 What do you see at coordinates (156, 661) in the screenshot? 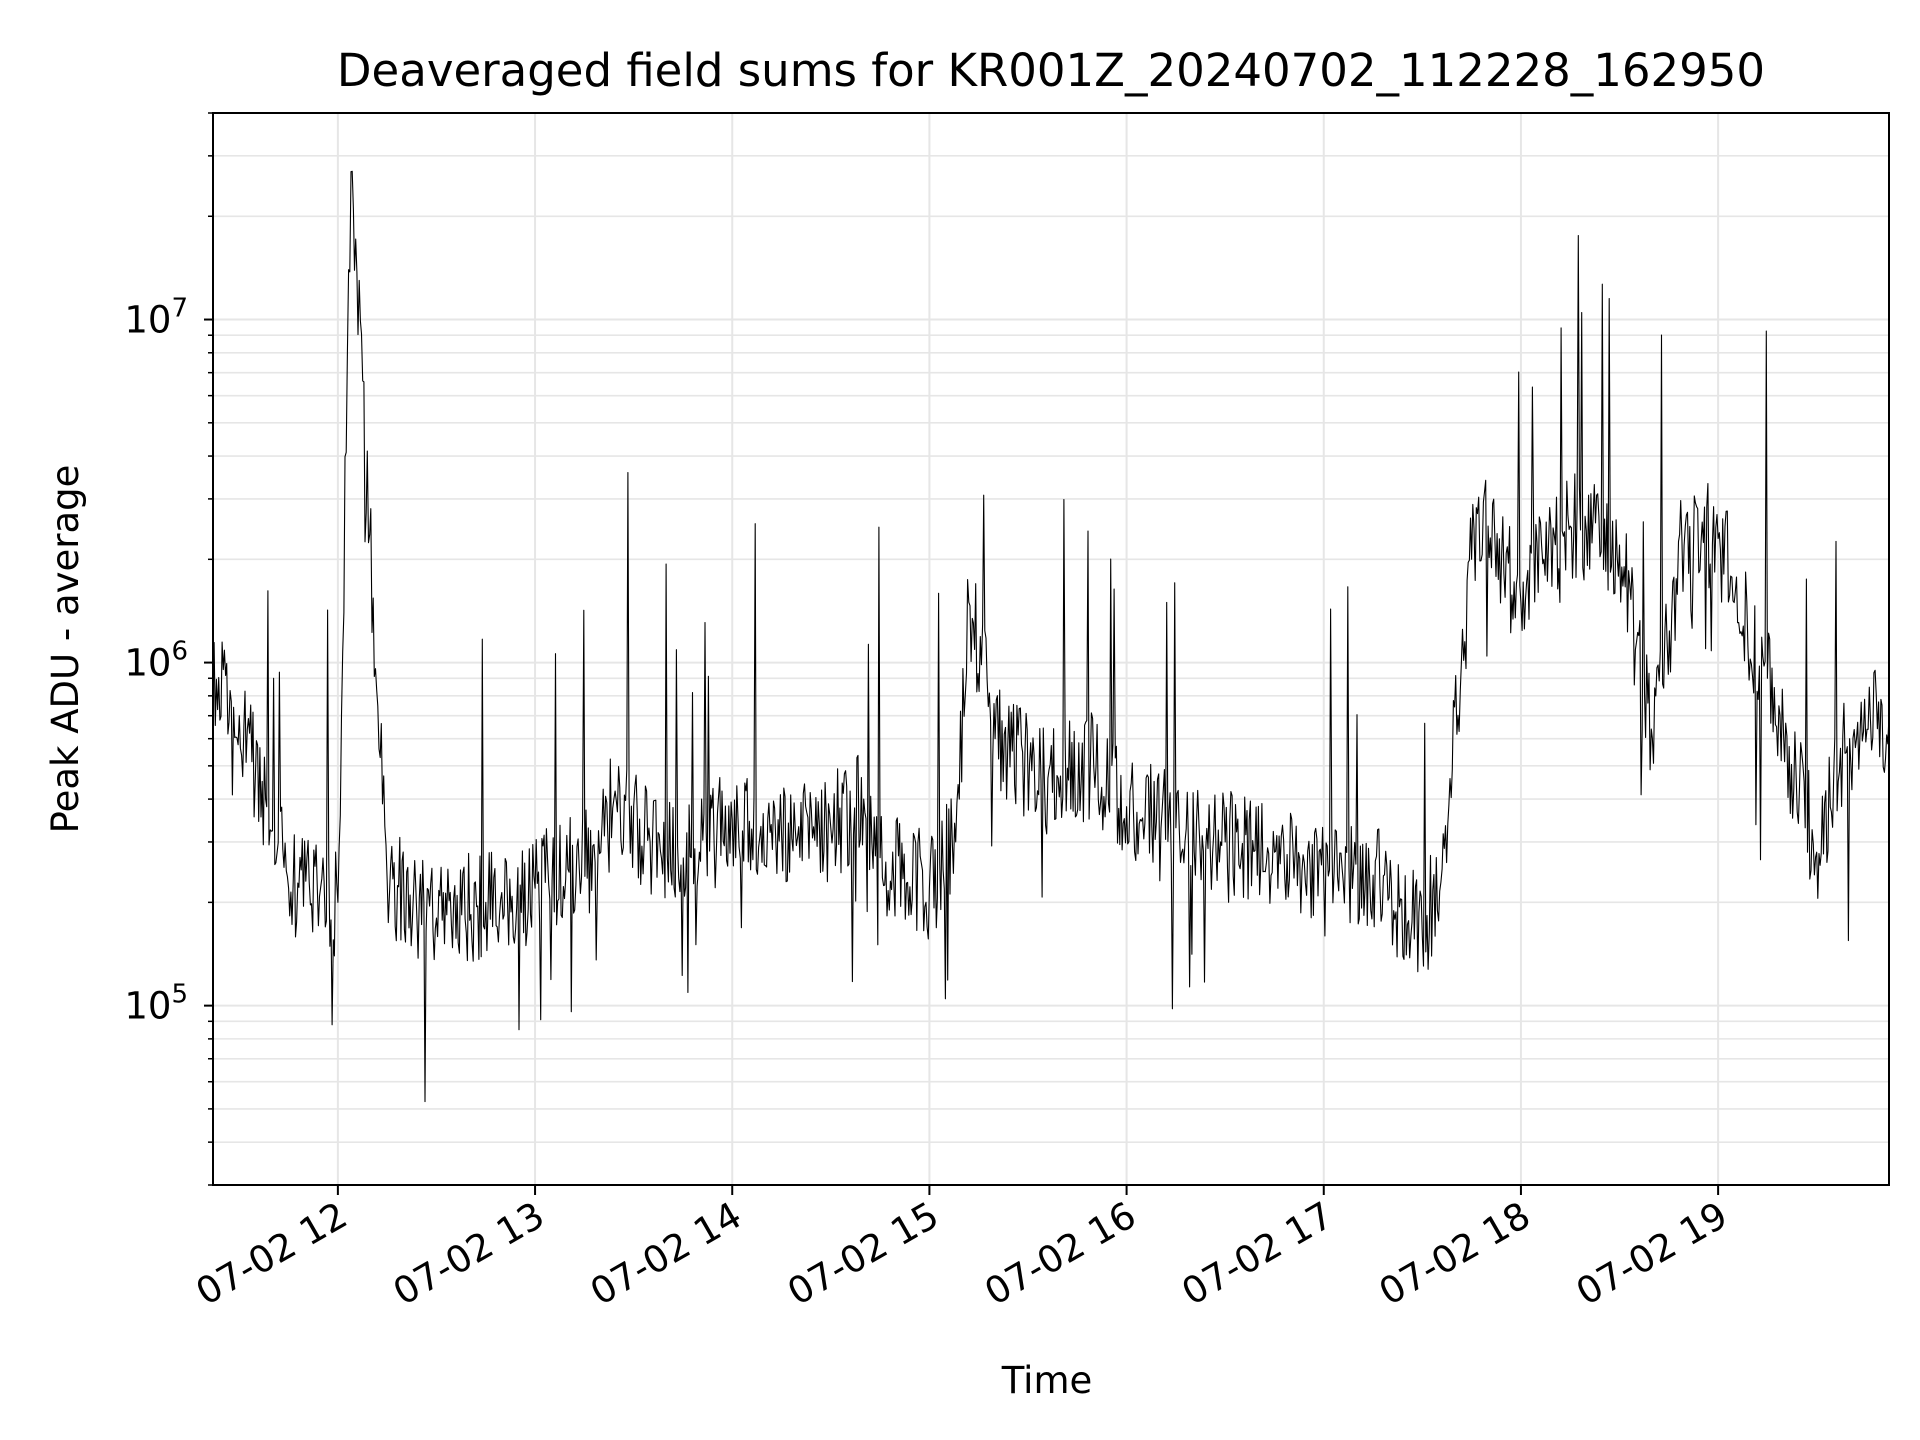
I see `y-tick-label: 106` at bounding box center [156, 661].